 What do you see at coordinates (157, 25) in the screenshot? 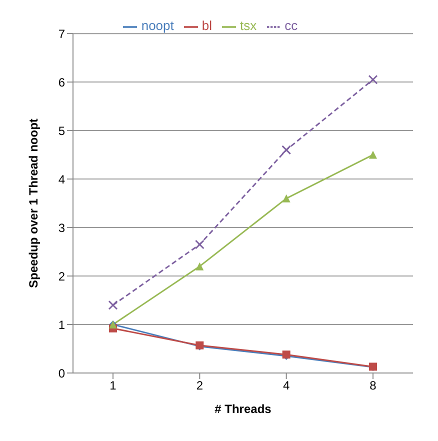
I see `legend-label: noopt` at bounding box center [157, 25].